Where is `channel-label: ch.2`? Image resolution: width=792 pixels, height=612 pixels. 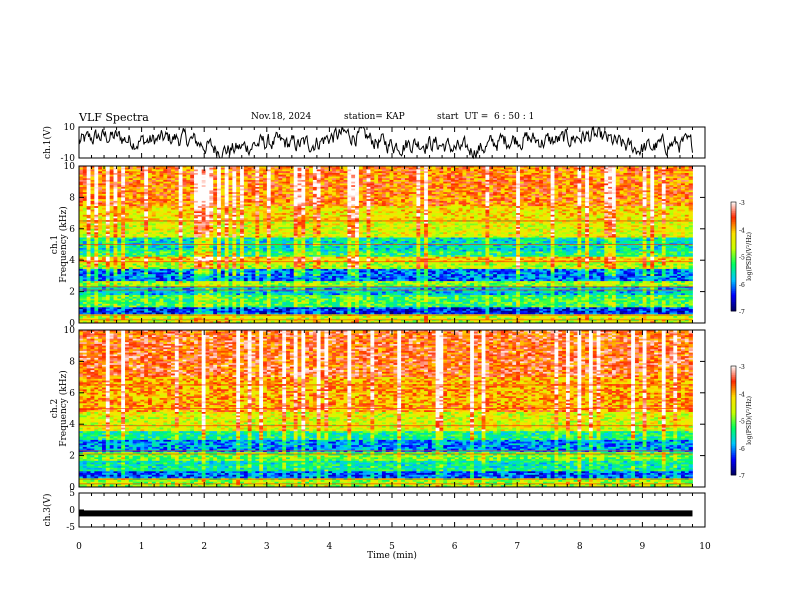 channel-label: ch.2 is located at coordinates (55, 408).